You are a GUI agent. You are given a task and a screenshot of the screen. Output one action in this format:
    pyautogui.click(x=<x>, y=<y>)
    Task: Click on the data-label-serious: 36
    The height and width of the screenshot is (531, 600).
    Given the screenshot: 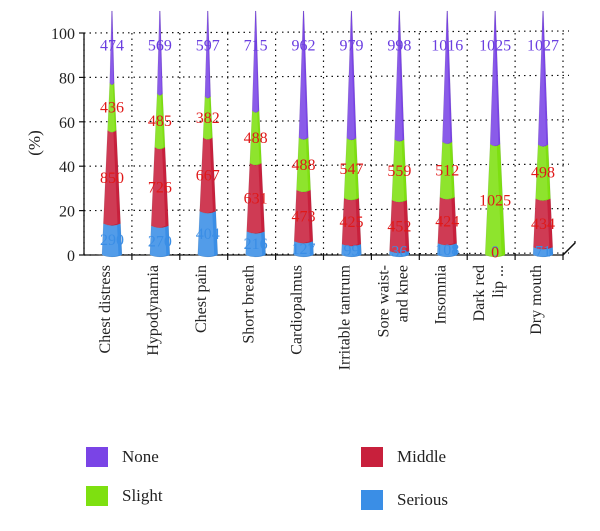 What is the action you would take?
    pyautogui.click(x=399, y=252)
    